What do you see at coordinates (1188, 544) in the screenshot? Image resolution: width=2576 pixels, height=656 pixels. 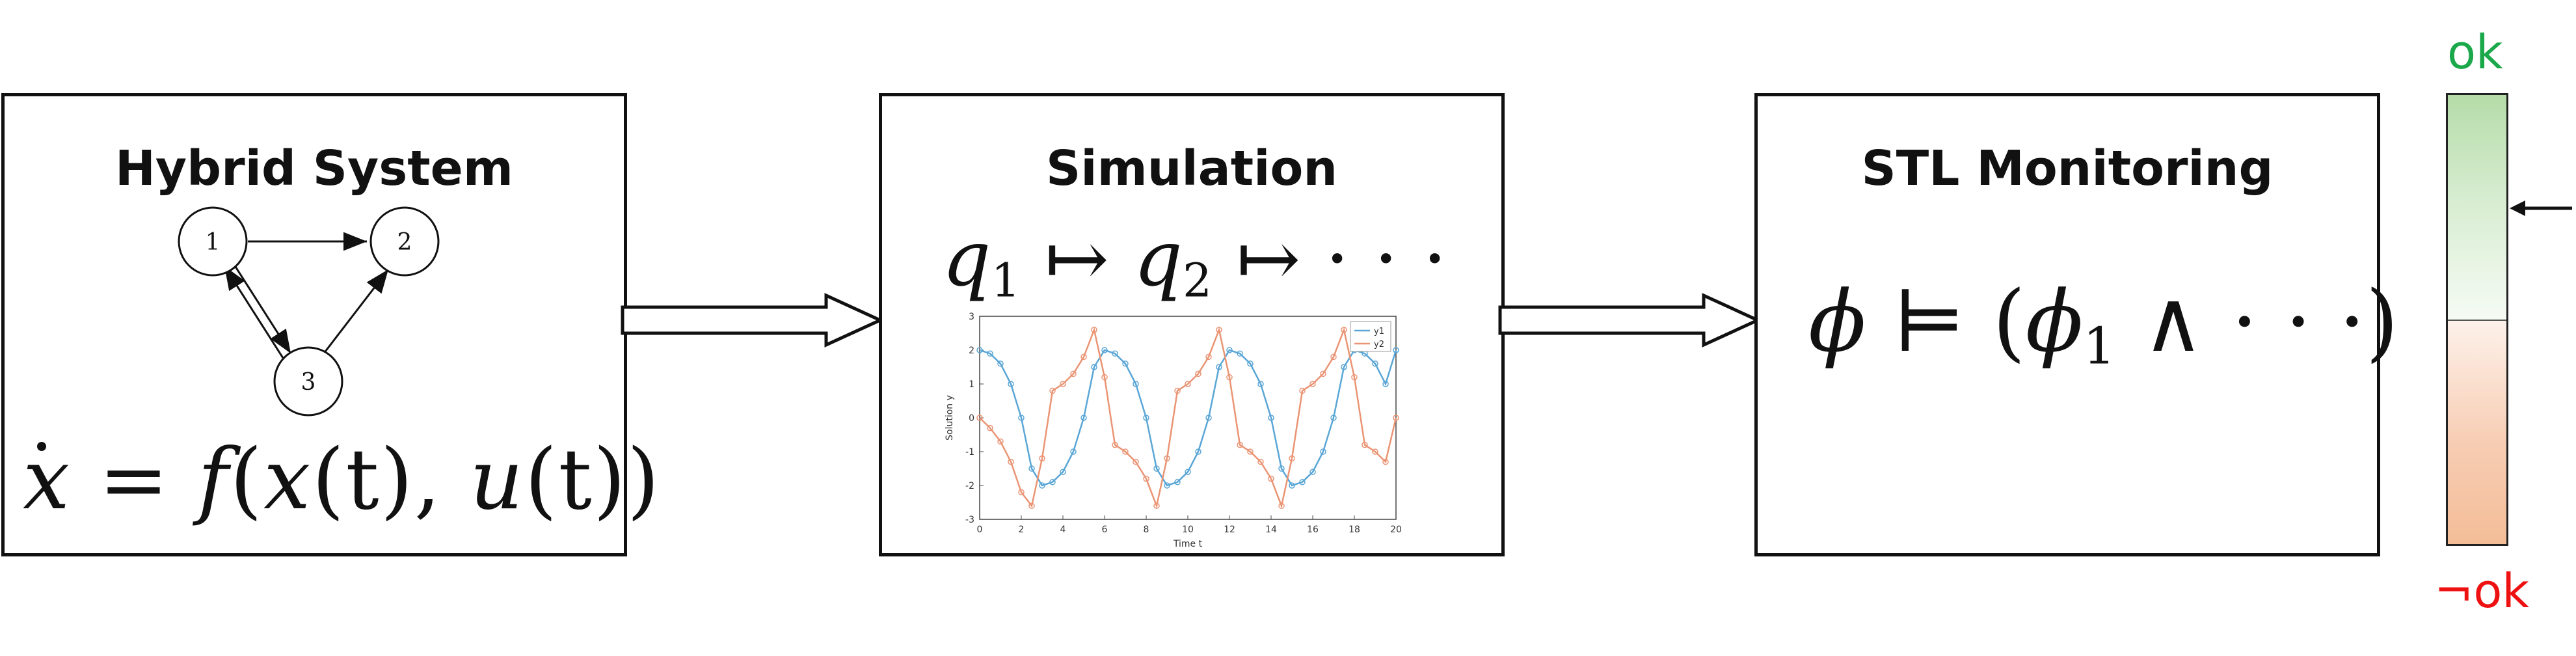 I see `x-axis-label: Time t` at bounding box center [1188, 544].